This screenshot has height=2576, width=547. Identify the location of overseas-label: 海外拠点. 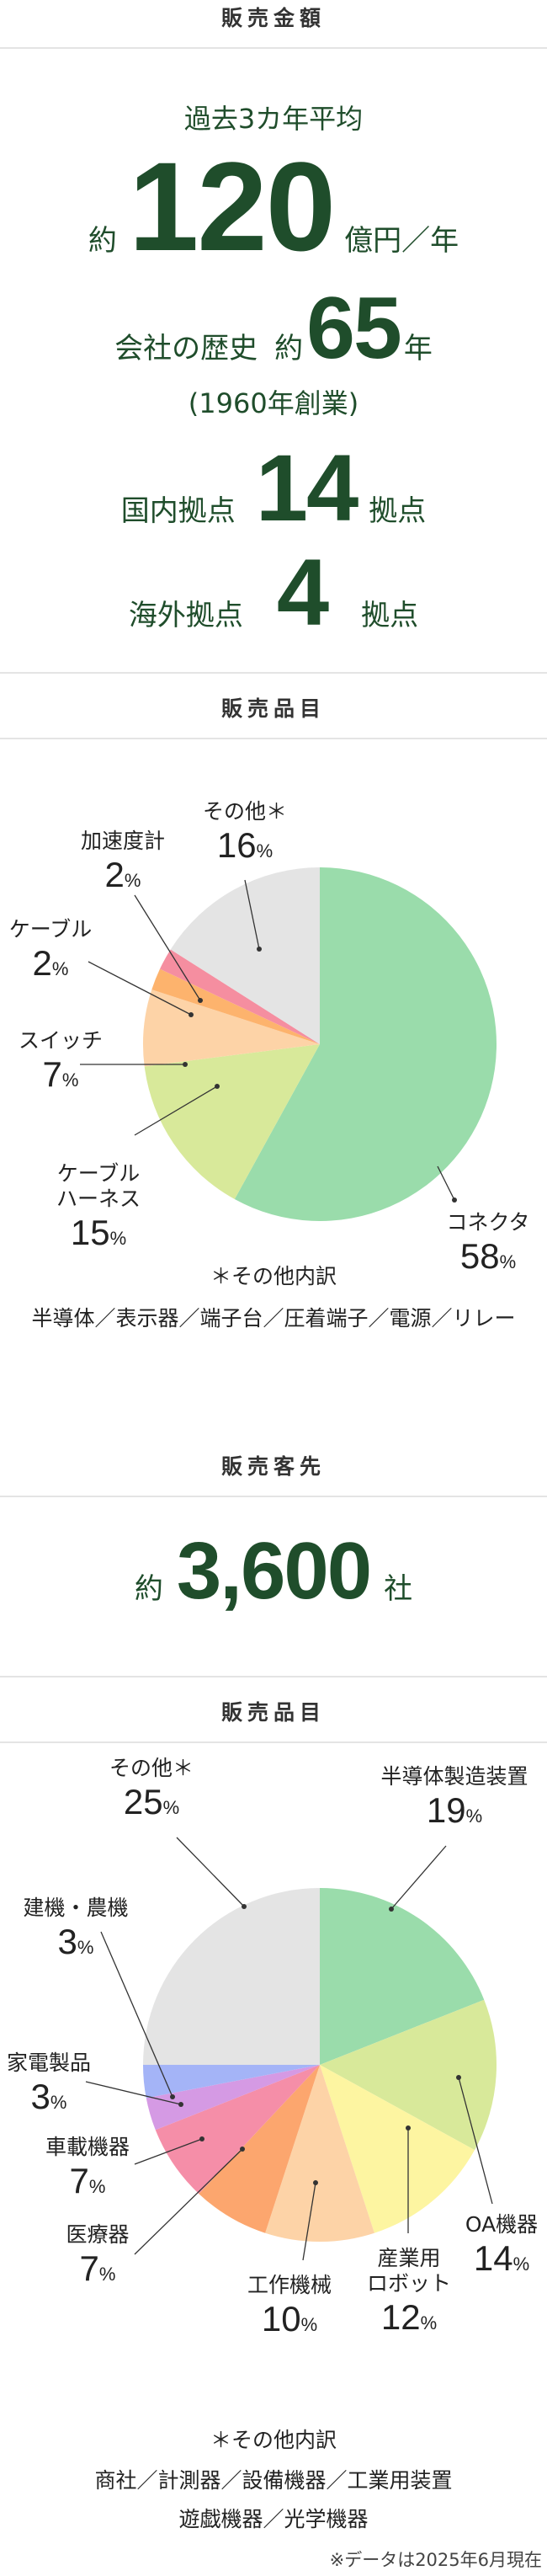
(185, 615).